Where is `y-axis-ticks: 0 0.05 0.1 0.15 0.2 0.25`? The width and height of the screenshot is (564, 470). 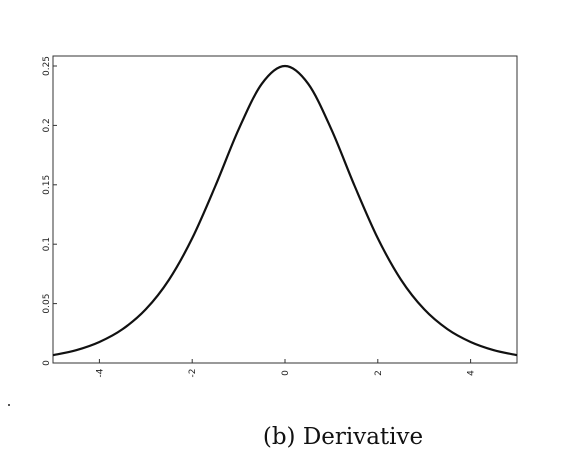 y-axis-ticks: 0 0.05 0.1 0.15 0.2 0.25 is located at coordinates (49, 211).